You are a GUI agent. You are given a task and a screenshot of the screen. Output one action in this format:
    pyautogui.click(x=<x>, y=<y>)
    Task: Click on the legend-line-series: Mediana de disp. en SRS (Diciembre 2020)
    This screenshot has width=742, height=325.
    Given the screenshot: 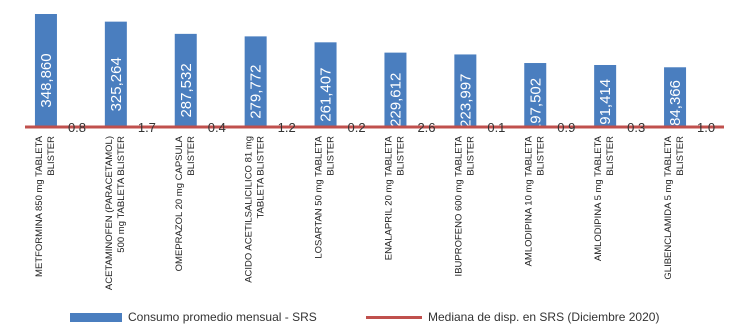 What is the action you would take?
    pyautogui.click(x=512, y=317)
    